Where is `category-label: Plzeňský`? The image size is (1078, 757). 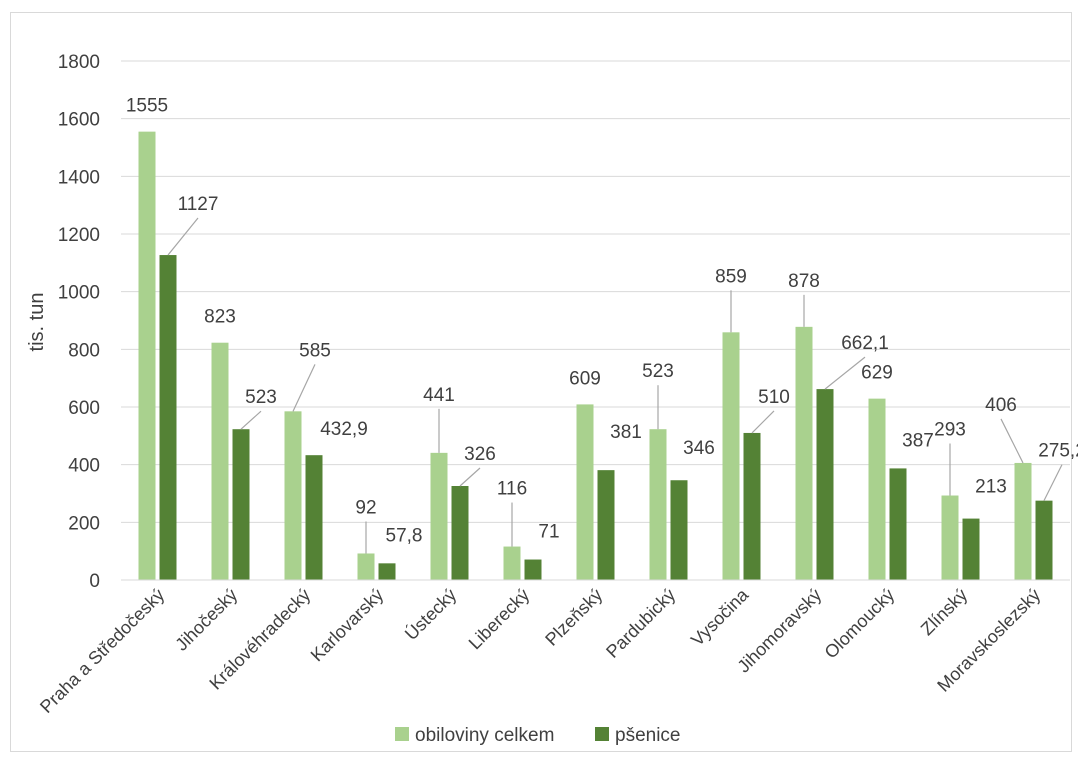
category-label: Plzeňský is located at coordinates (573, 617).